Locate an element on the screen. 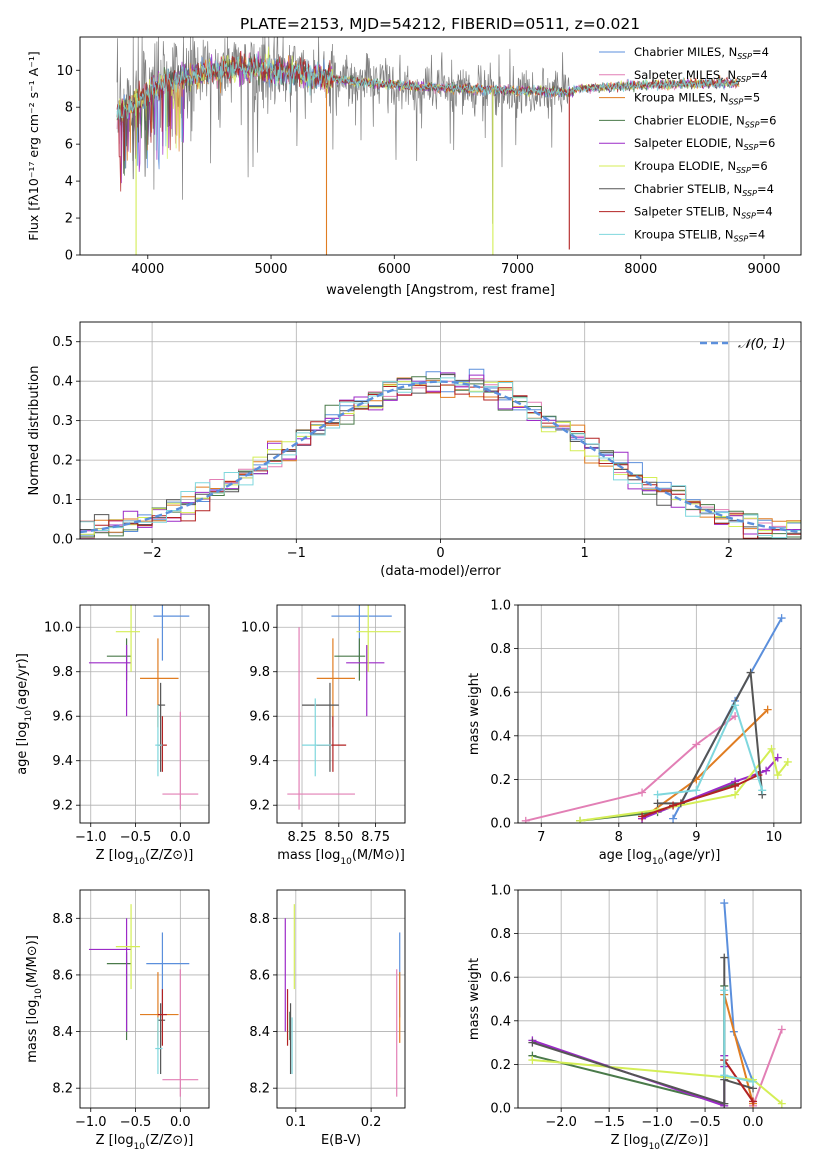 This screenshot has width=819, height=1170. label-part: Z [log is located at coordinates (115, 855).